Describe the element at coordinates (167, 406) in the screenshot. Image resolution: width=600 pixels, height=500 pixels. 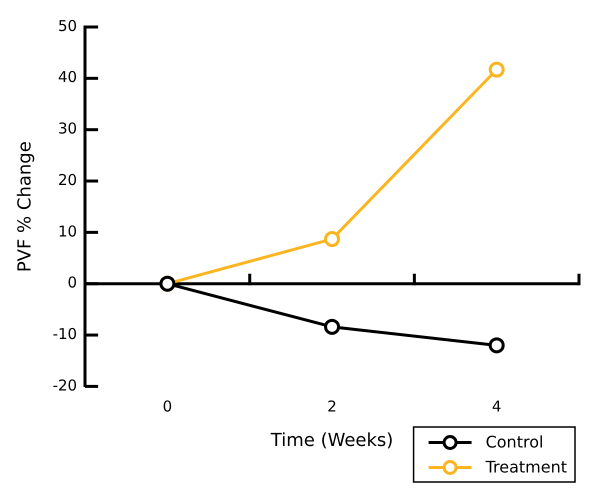
I see `x-tick-label: 0` at that location.